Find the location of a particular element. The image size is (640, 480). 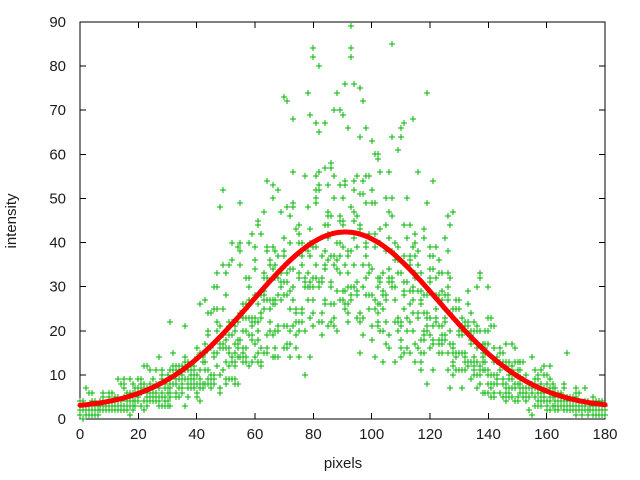

x-tick-label: 40 is located at coordinates (196, 434).